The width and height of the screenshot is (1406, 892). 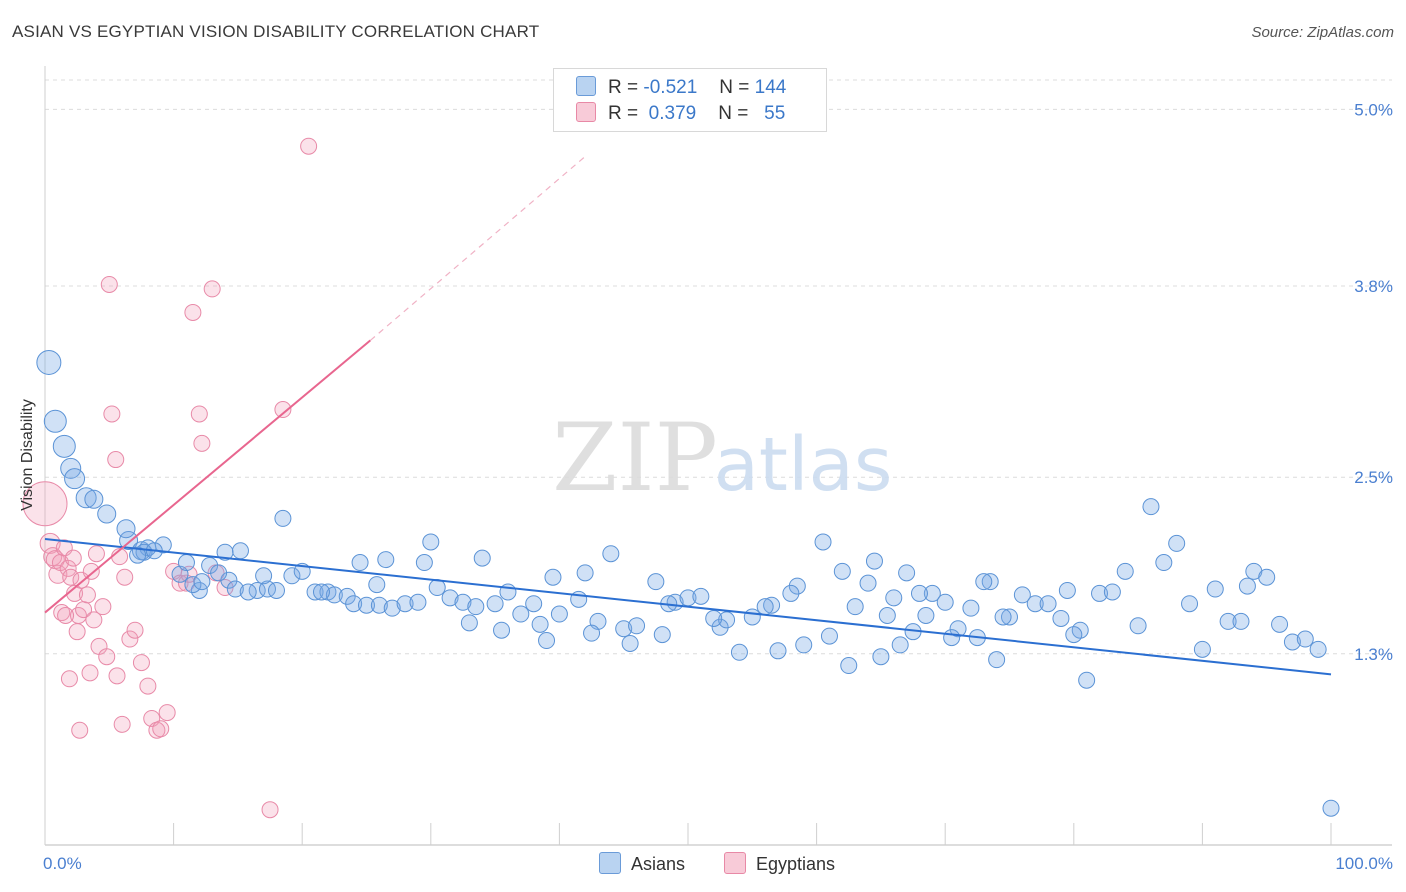 I want to click on asians-swatch, so click(x=586, y=86).